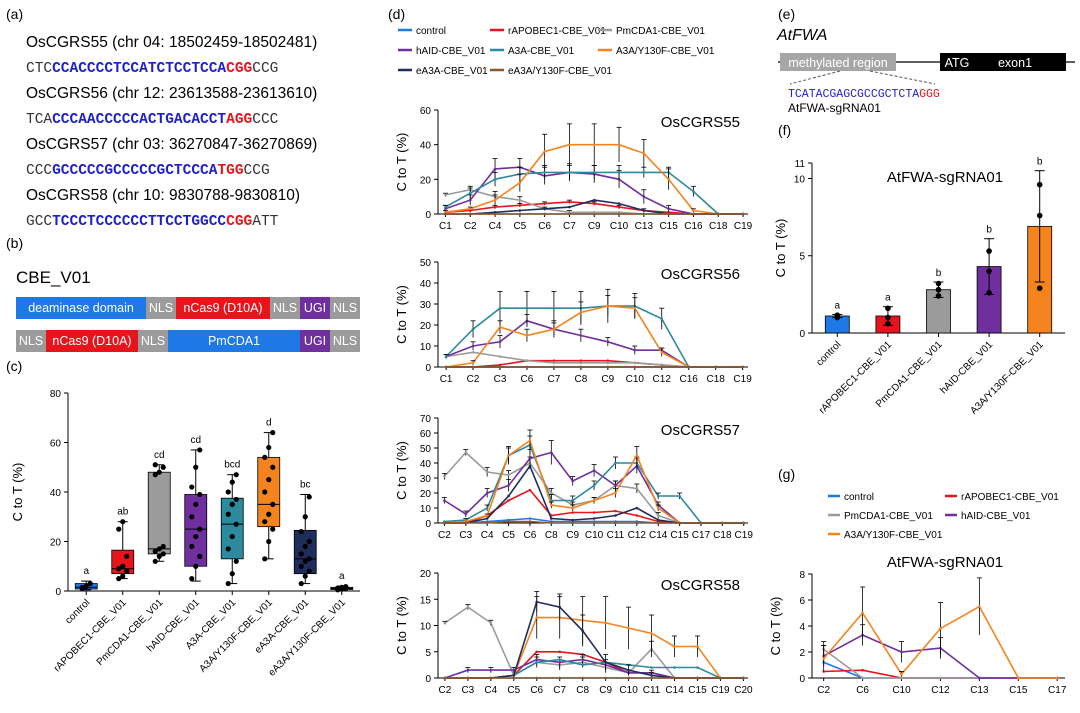 Image resolution: width=1080 pixels, height=713 pixels. I want to click on panel-g-letter: (g), so click(786, 474).